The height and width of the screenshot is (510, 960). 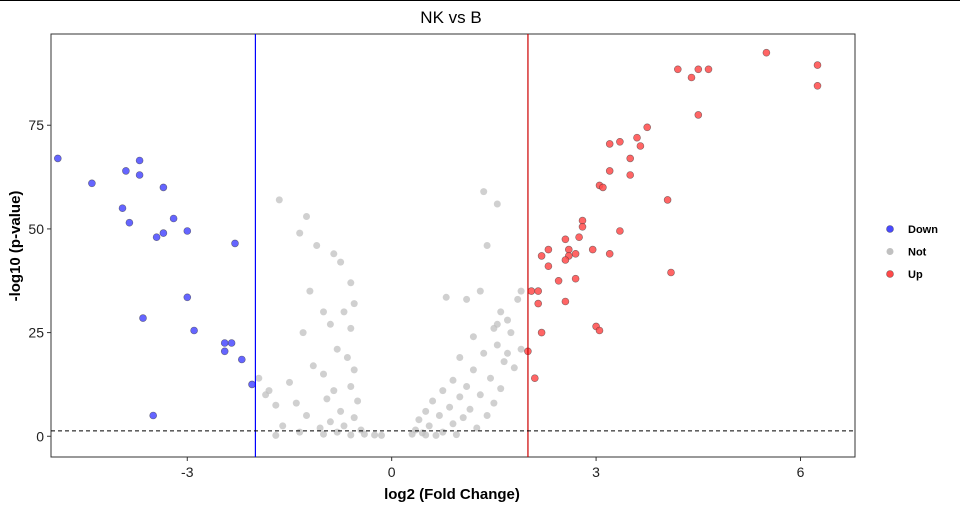 What do you see at coordinates (154, 287) in the screenshot?
I see `series-down` at bounding box center [154, 287].